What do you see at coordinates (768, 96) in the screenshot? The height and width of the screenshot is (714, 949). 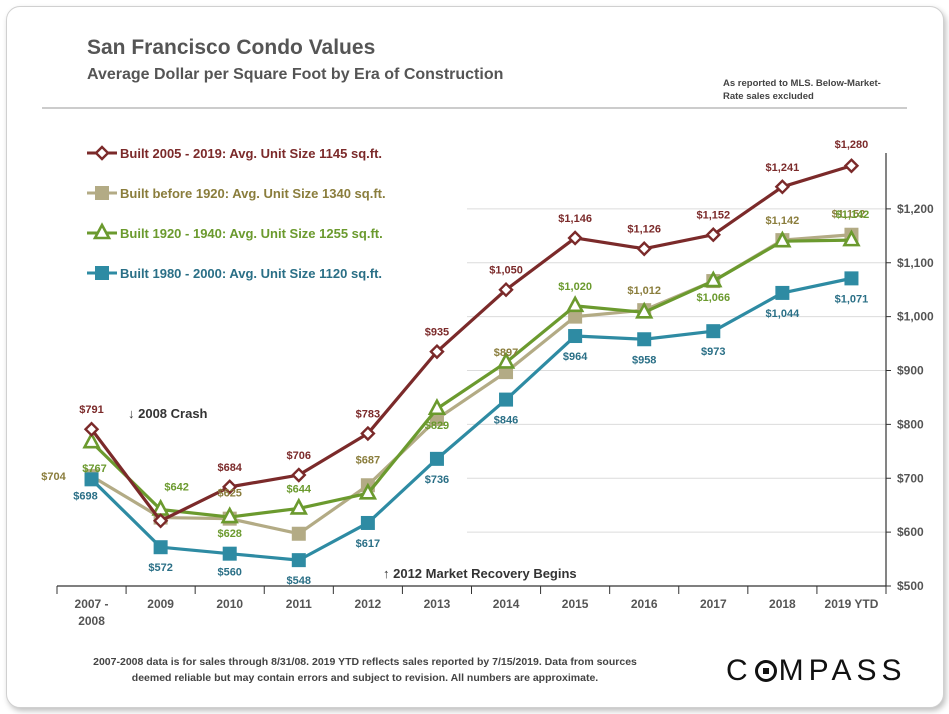 I see `source-note-line2: Rate sales excluded` at bounding box center [768, 96].